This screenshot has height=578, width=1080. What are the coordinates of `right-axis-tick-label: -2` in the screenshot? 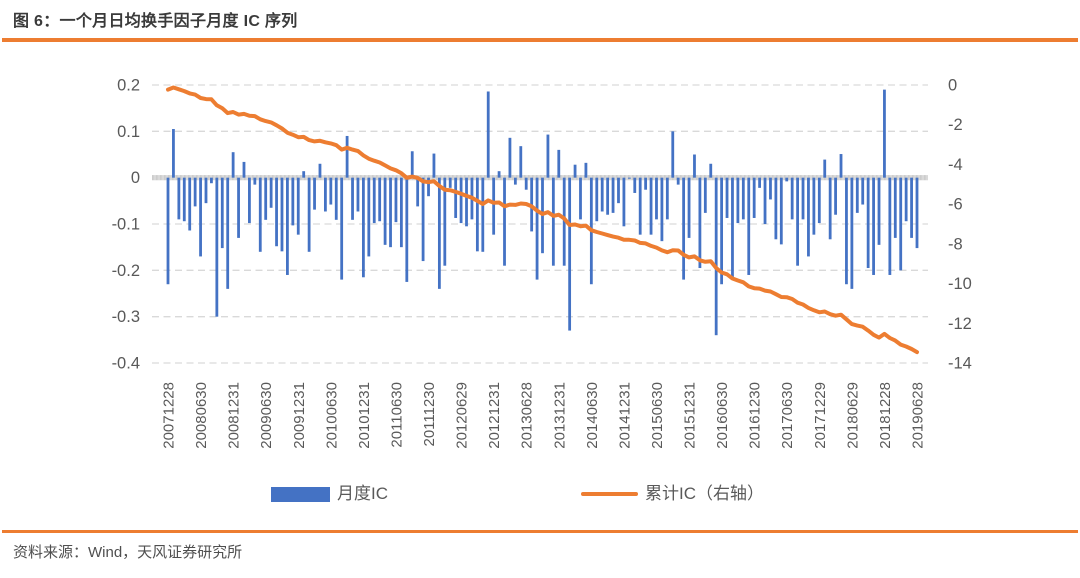 It's located at (955, 125).